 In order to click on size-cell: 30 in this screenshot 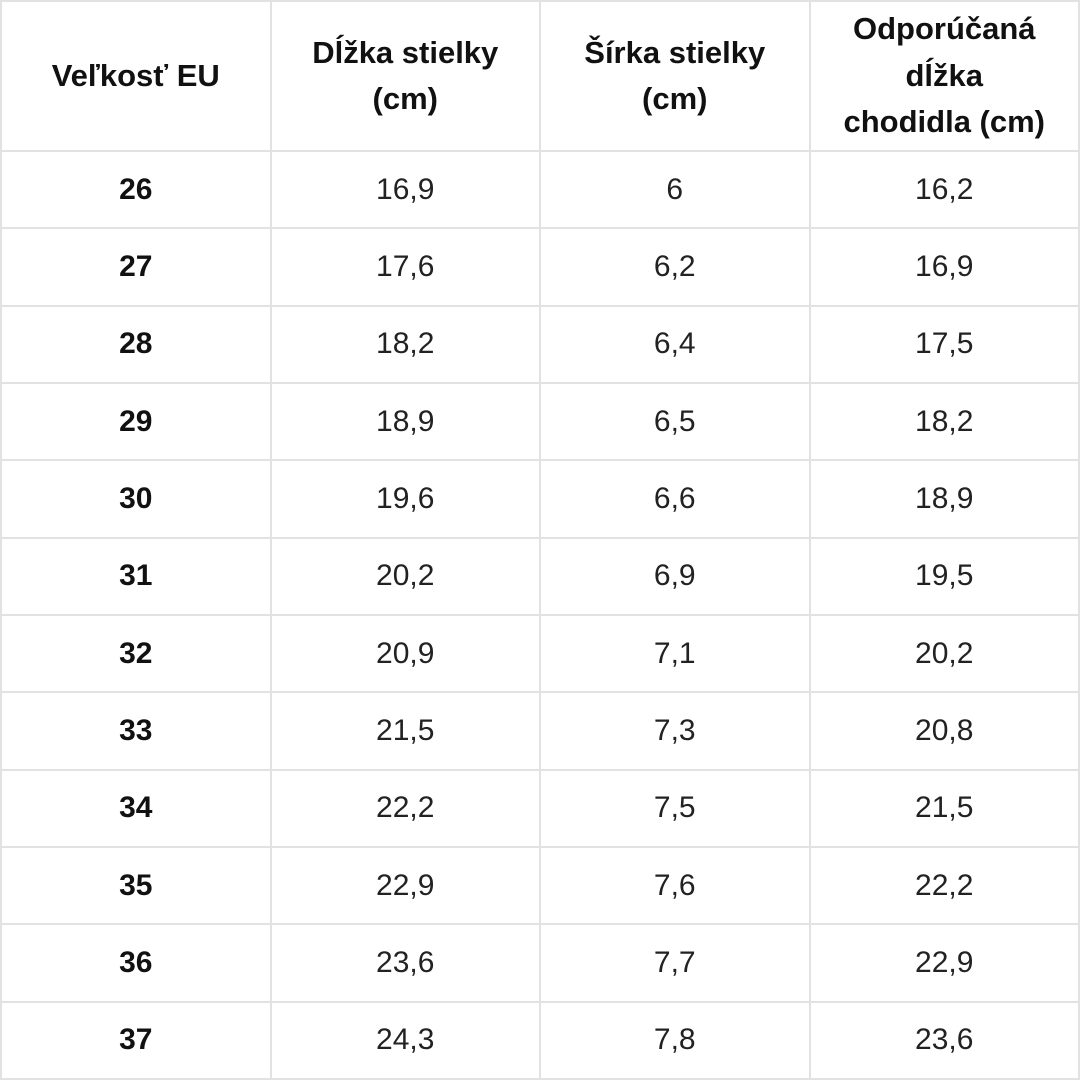, I will do `click(136, 499)`.